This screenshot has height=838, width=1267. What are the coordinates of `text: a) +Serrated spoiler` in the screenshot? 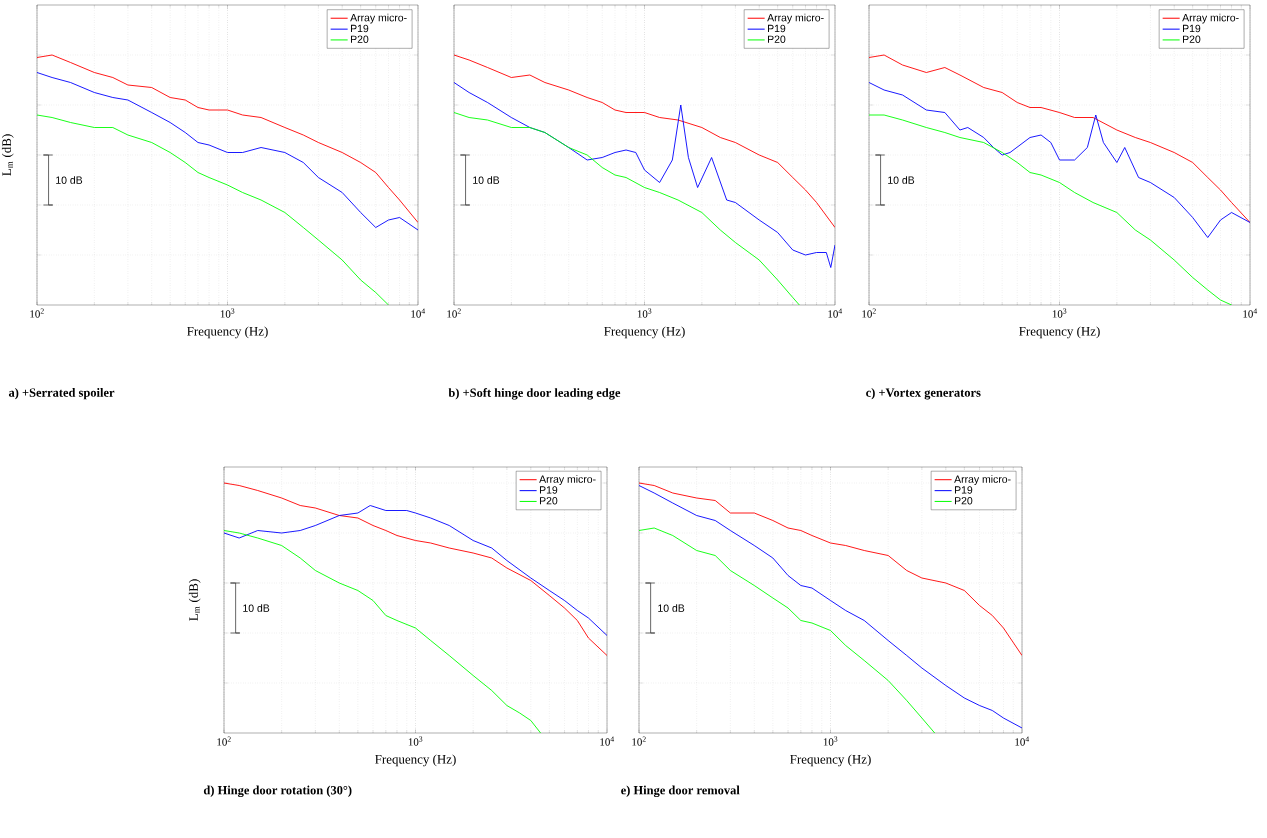 It's located at (61, 394).